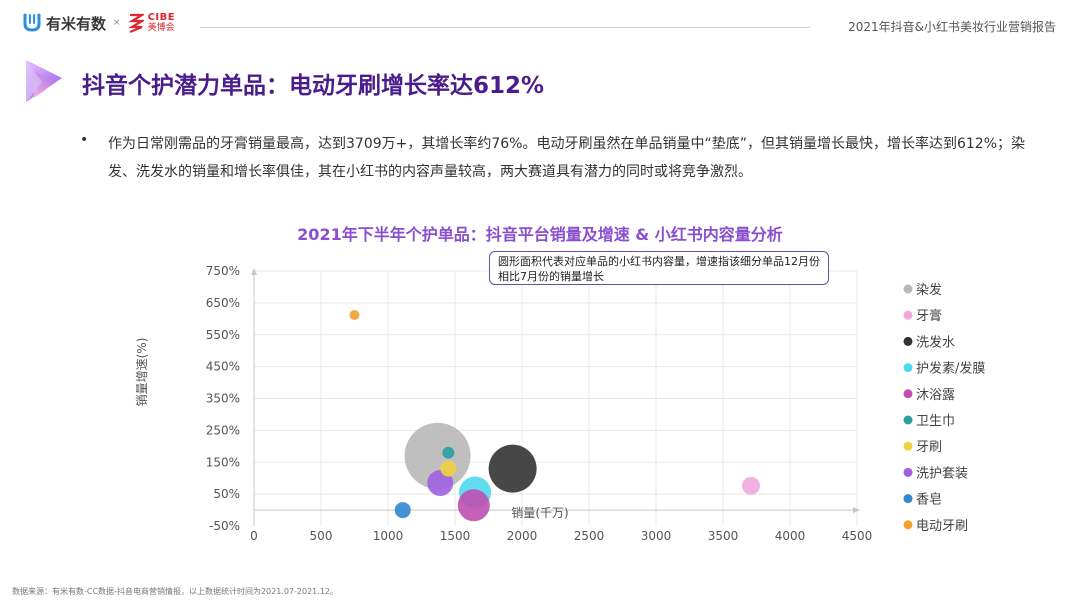  I want to click on x-tick-label: 1500, so click(455, 536).